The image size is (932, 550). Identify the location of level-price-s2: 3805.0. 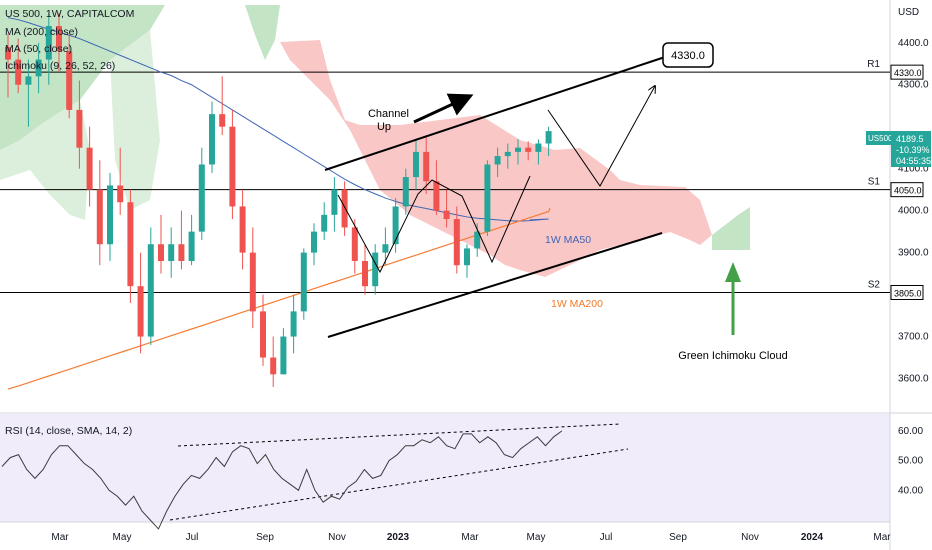
(908, 293).